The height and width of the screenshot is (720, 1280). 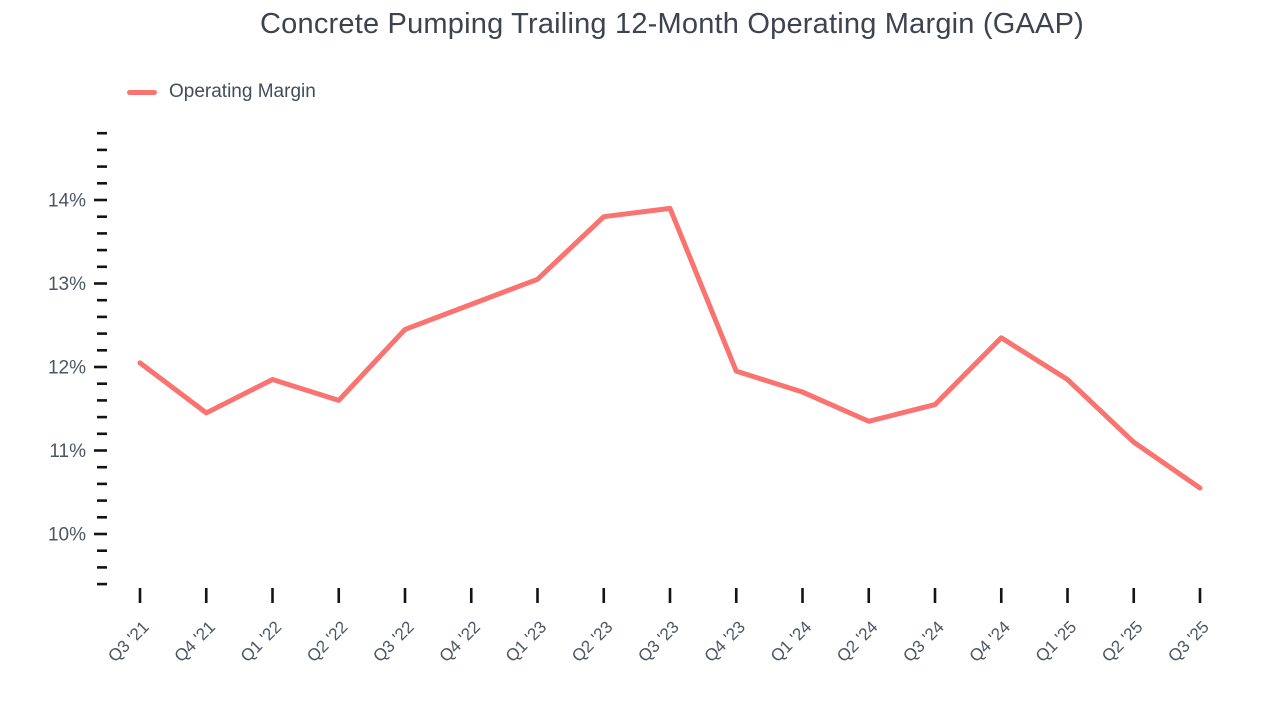 I want to click on x-axis-label: Q2 '25, so click(x=1122, y=641).